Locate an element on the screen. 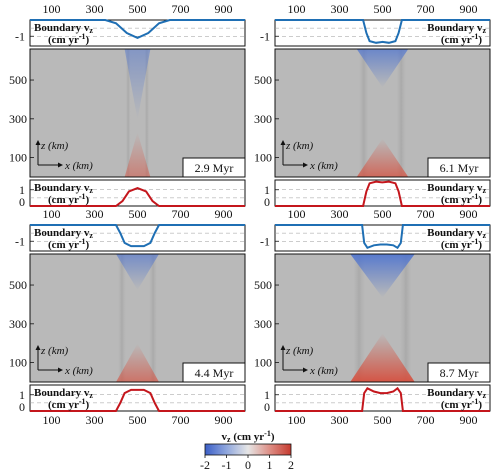 This screenshot has height=473, width=500. time-badge: 4.4 Myr is located at coordinates (214, 372).